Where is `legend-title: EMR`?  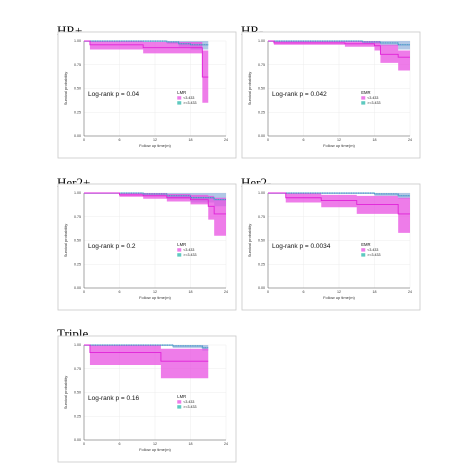
legend-title: EMR is located at coordinates (365, 92).